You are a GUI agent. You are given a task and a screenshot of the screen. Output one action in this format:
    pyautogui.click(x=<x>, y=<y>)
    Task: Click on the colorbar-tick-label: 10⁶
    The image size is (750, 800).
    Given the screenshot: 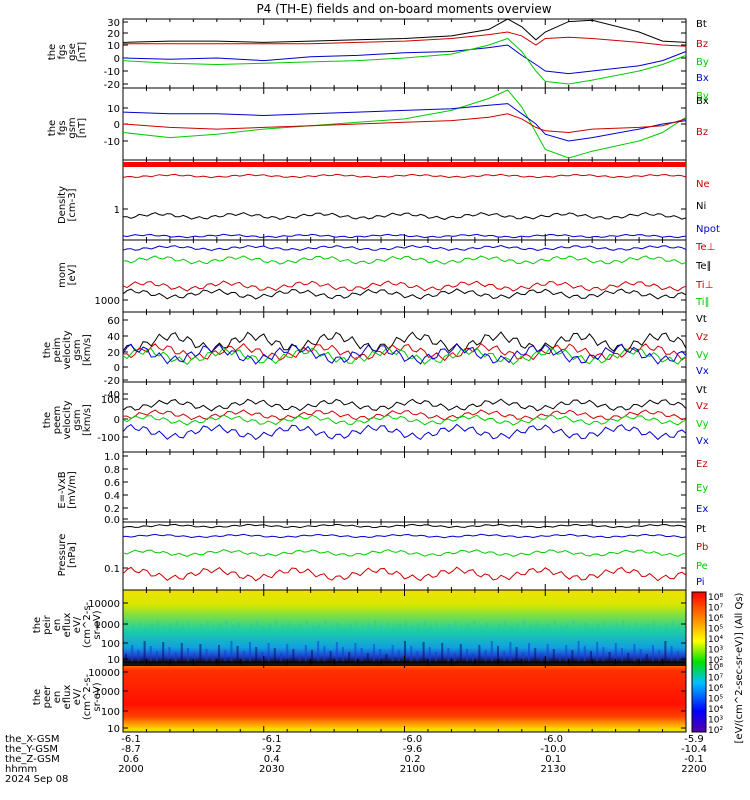 What is the action you would take?
    pyautogui.click(x=715, y=619)
    